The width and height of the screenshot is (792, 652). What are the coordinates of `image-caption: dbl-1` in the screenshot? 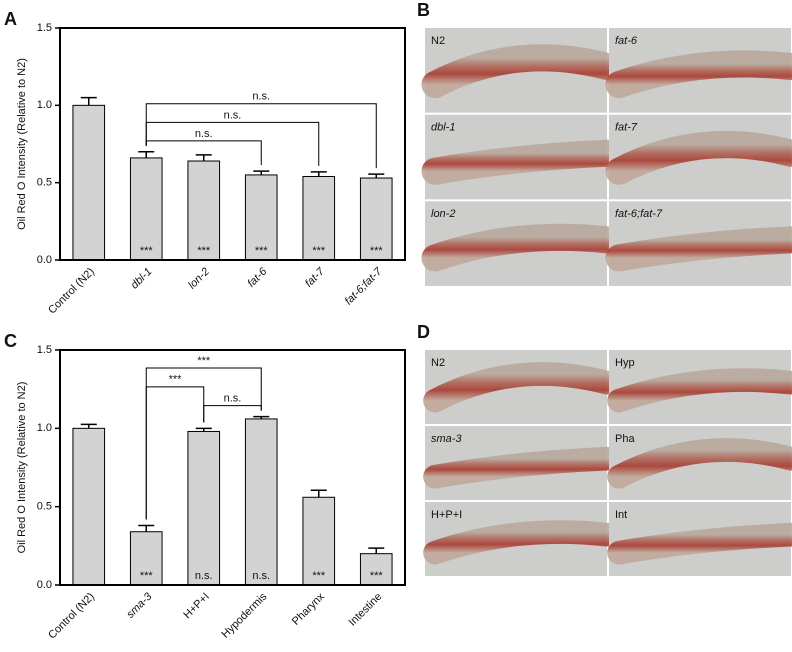 It's located at (443, 128).